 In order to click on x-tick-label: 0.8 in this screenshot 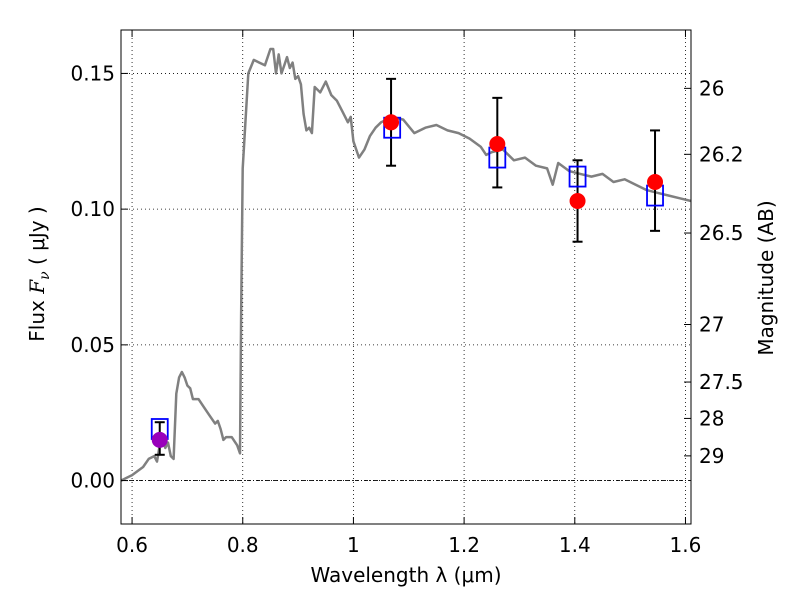, I will do `click(243, 545)`.